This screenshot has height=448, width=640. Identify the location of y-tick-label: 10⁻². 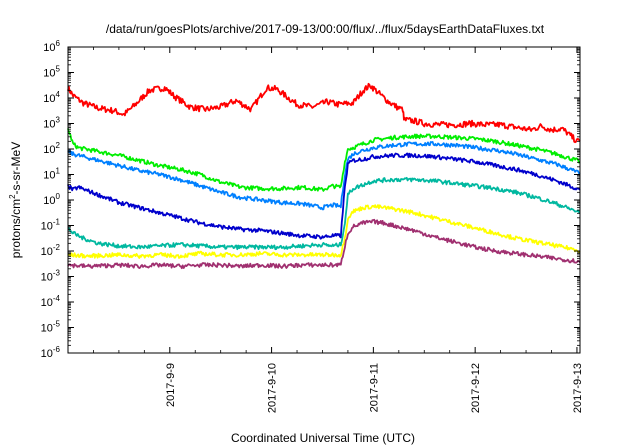
(51, 250).